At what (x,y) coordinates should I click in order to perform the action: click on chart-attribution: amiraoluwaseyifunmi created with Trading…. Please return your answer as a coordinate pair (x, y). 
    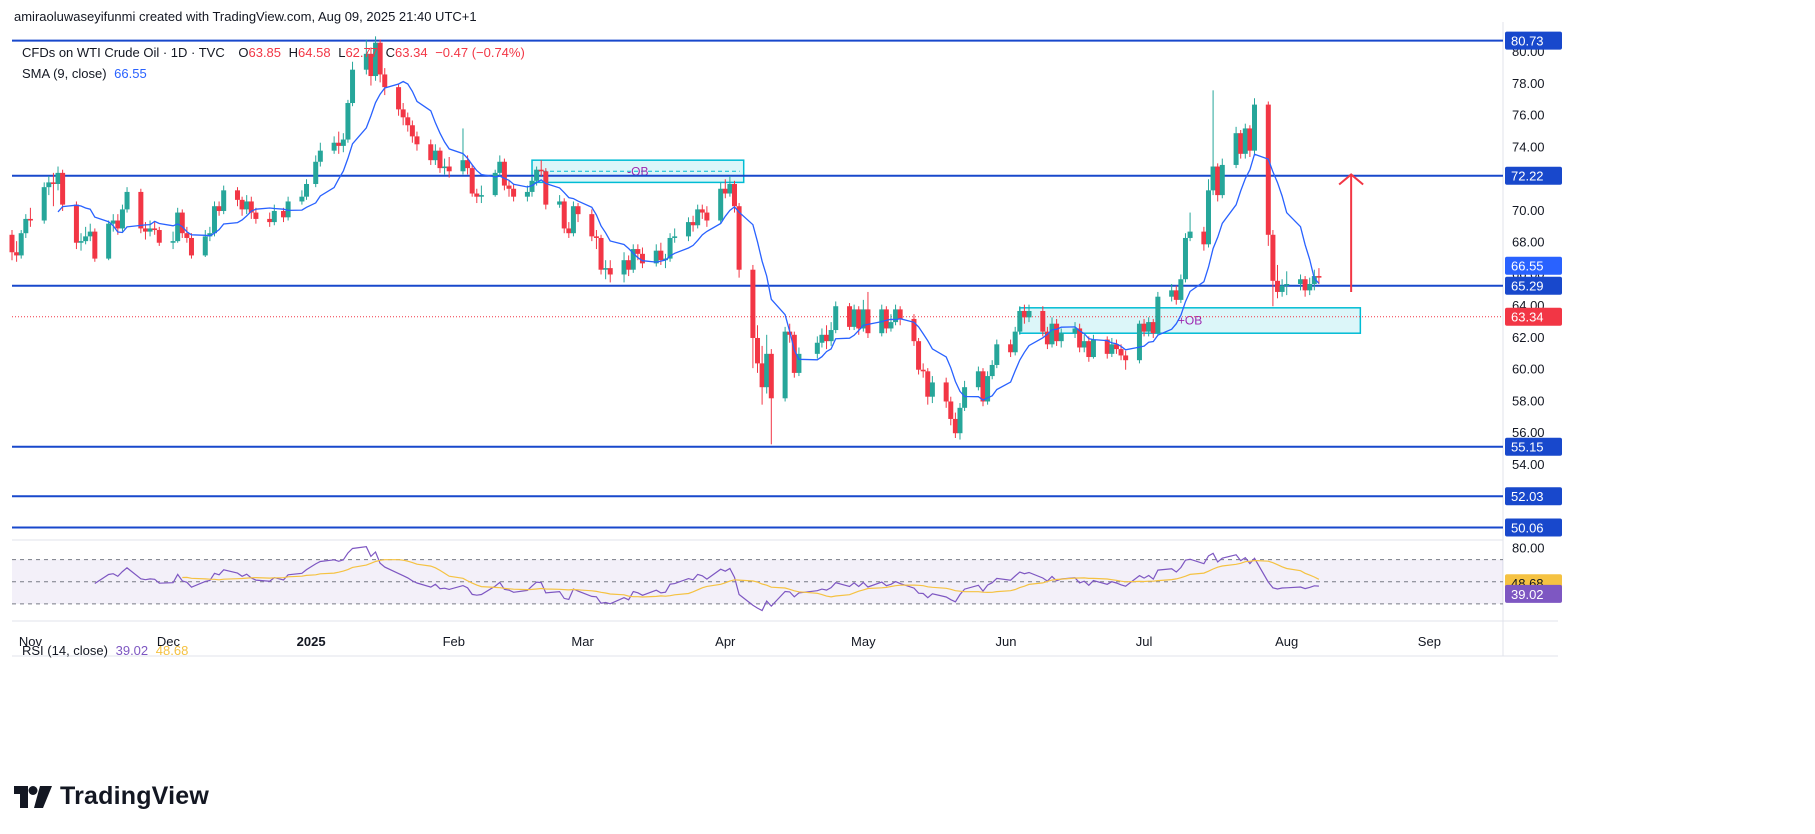
    Looking at the image, I should click on (245, 16).